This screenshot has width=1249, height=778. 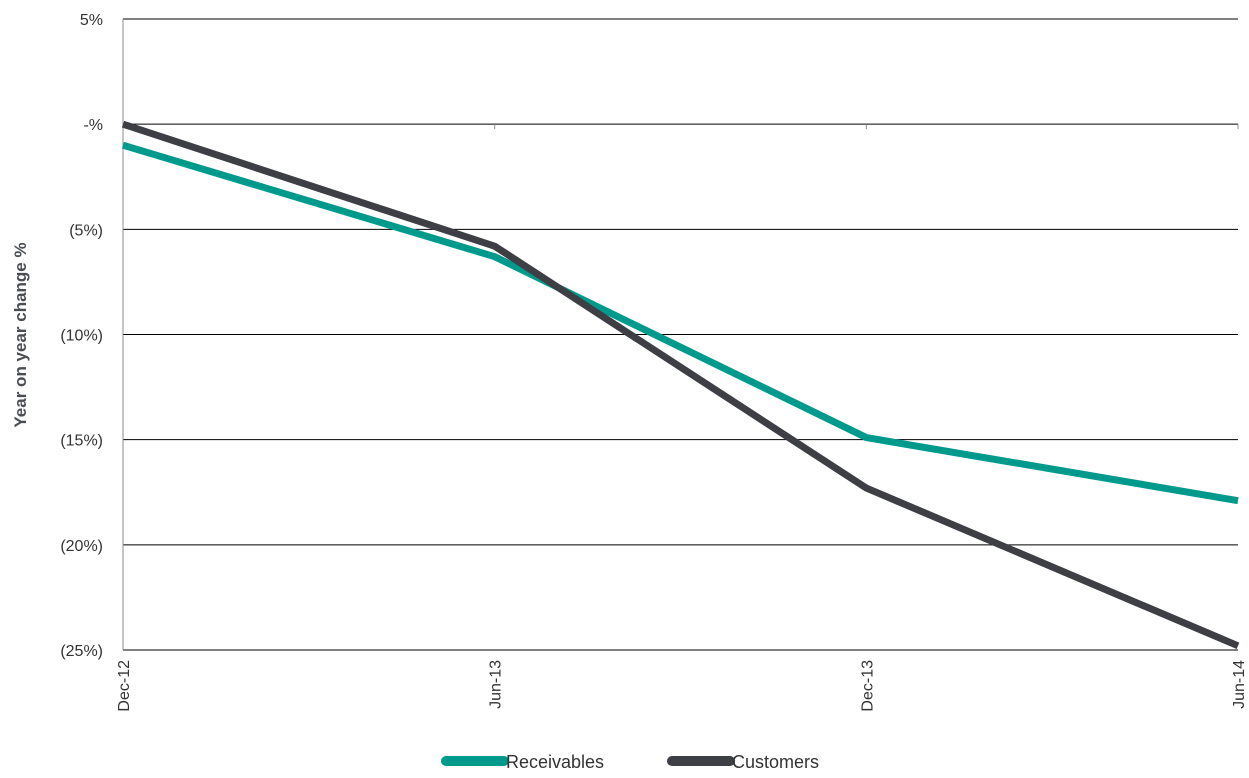 I want to click on x-tick-label: Jun-14, so click(x=1239, y=684).